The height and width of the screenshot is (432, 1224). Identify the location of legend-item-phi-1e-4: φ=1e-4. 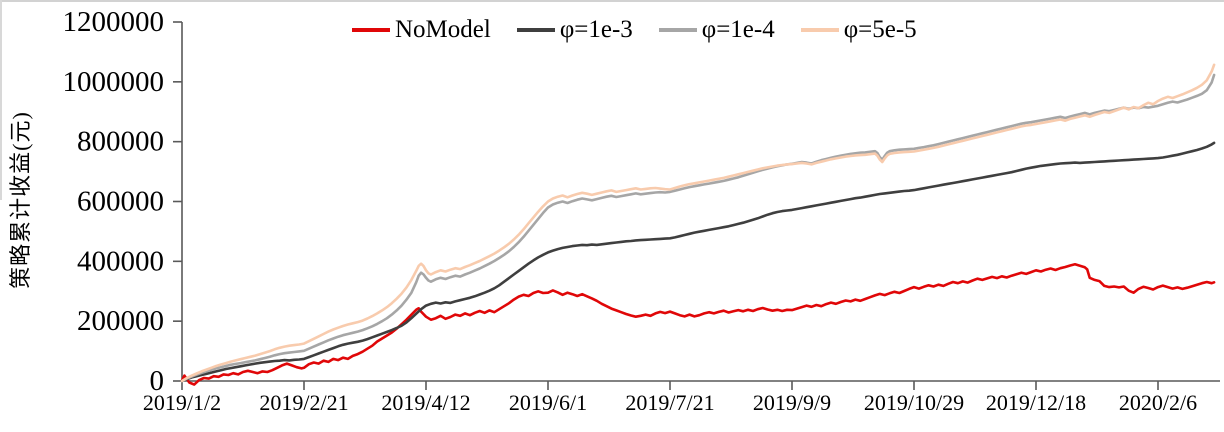
(716, 30).